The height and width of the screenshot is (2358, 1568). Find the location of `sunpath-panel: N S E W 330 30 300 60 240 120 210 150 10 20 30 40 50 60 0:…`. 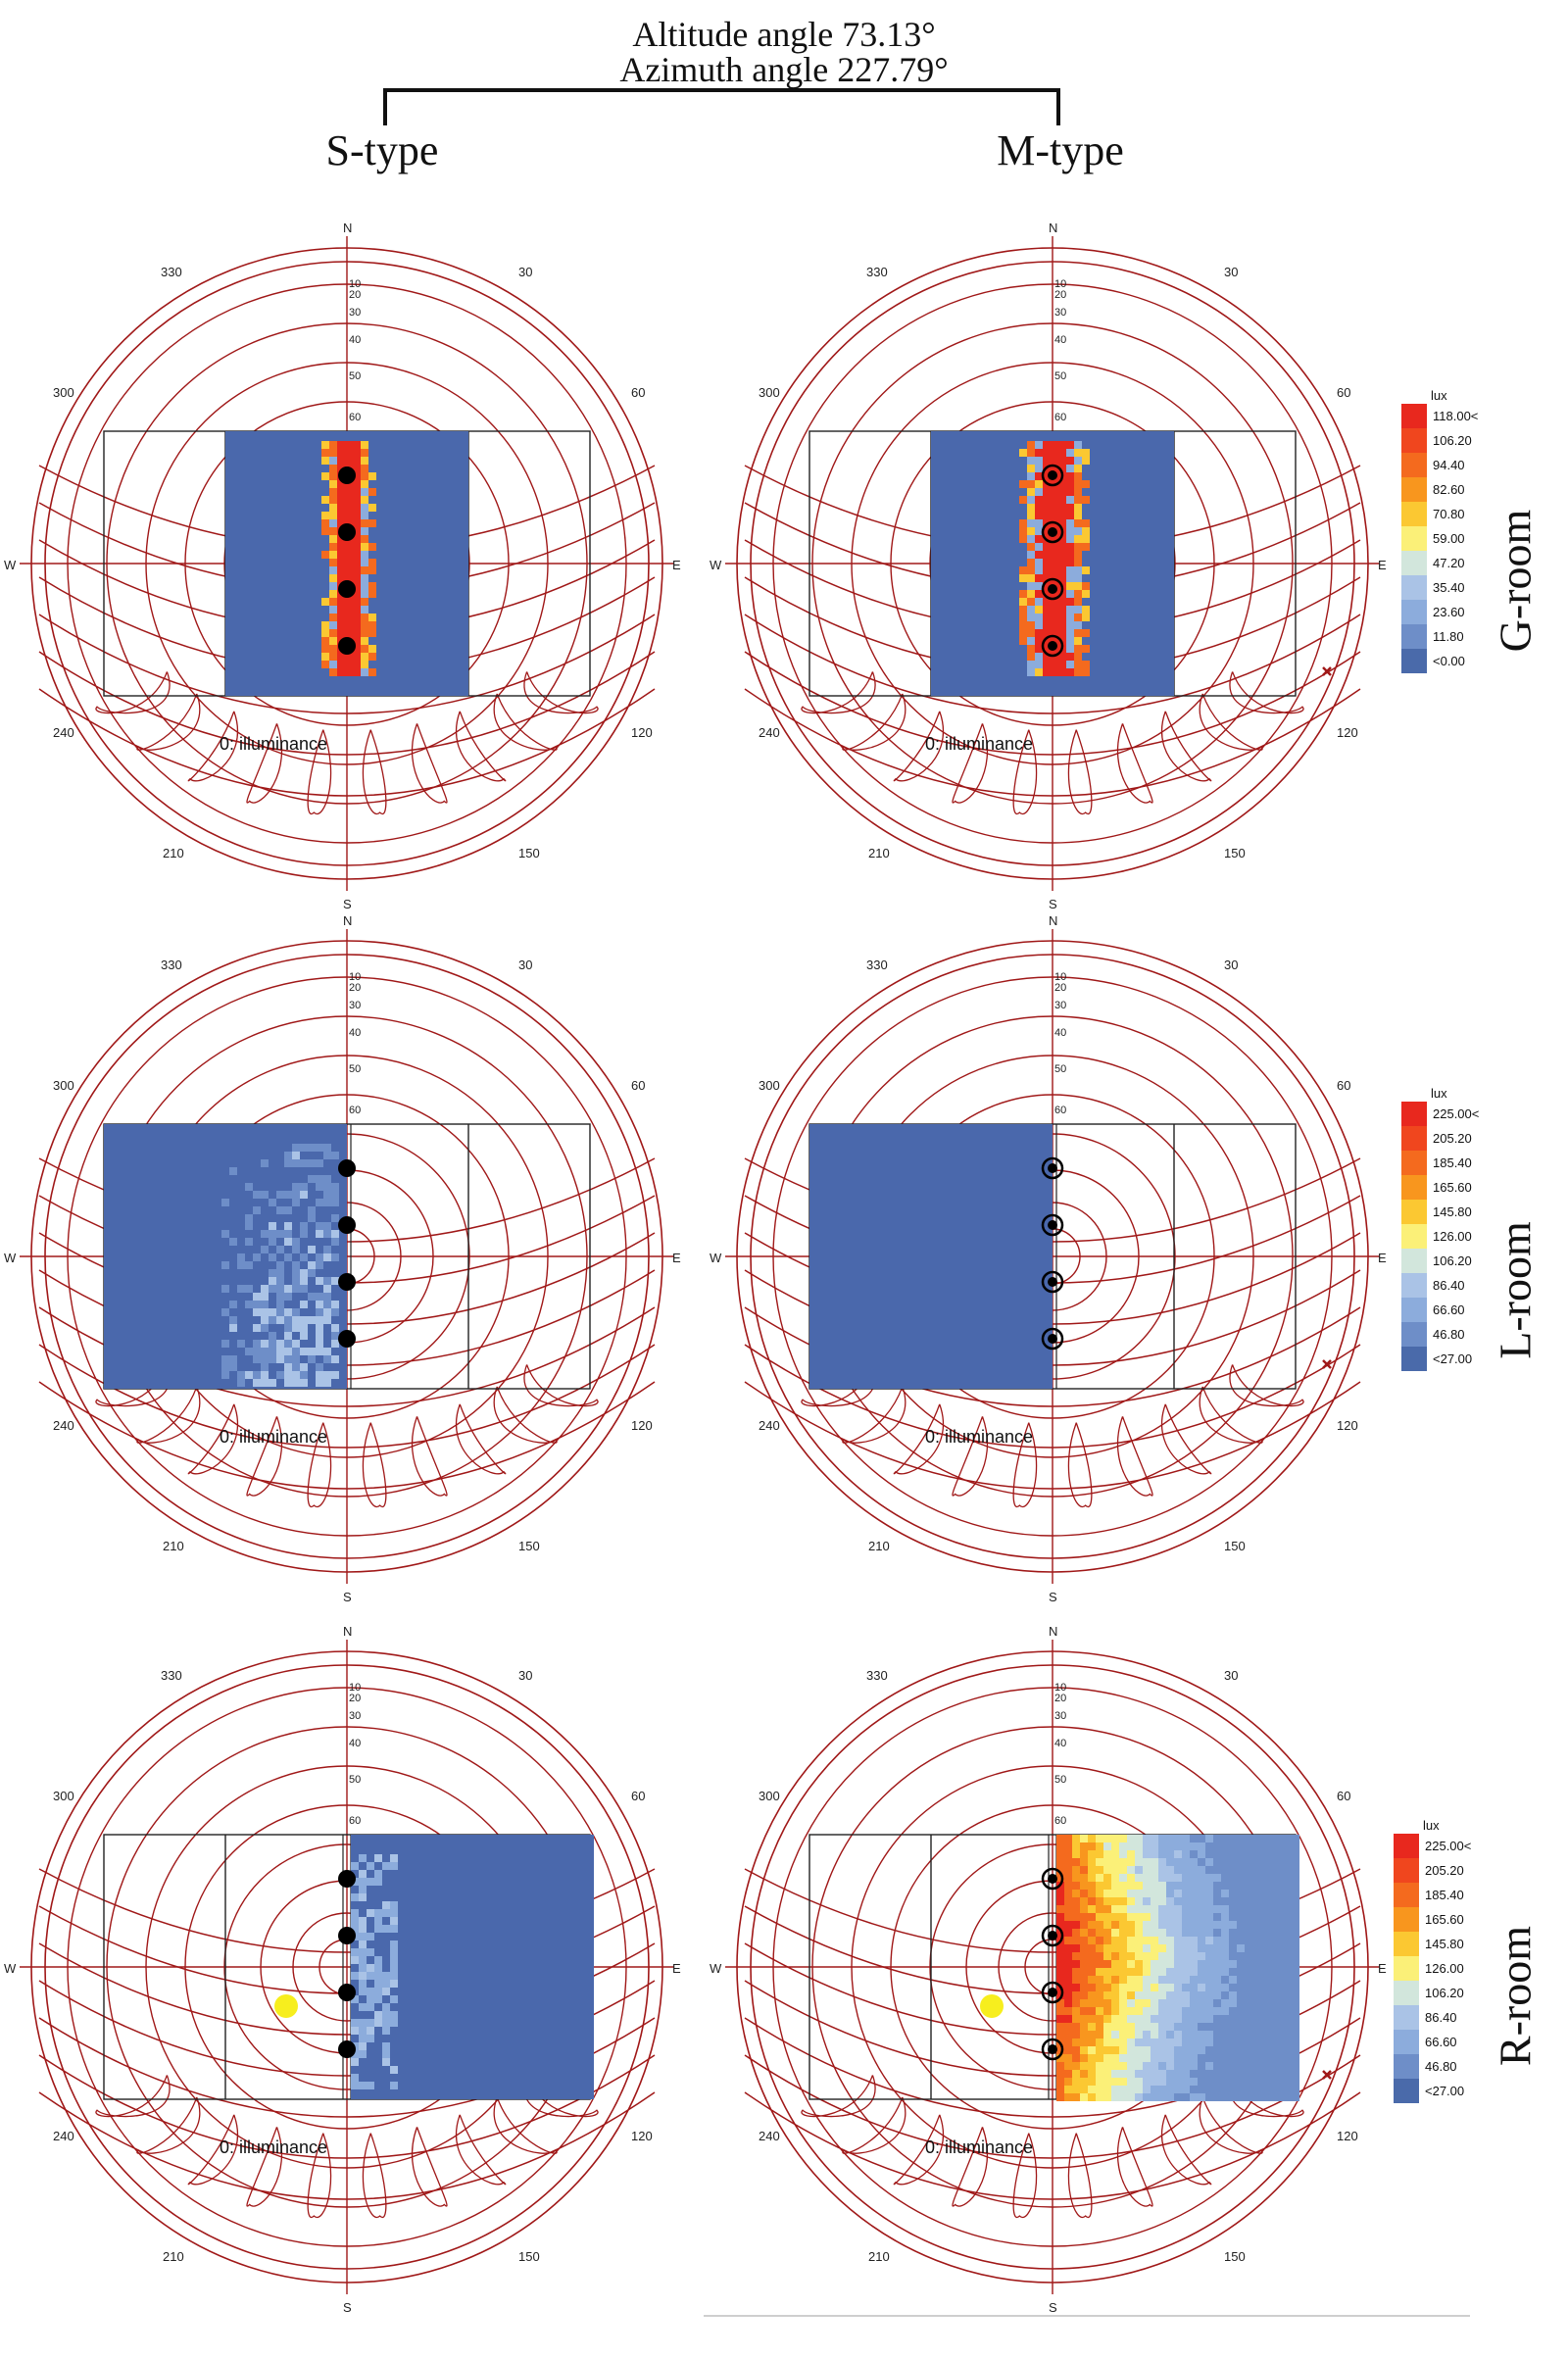

sunpath-panel: N S E W 330 30 300 60 240 120 210 150 10 20 30 40 50 60 0:… is located at coordinates (350, 563).